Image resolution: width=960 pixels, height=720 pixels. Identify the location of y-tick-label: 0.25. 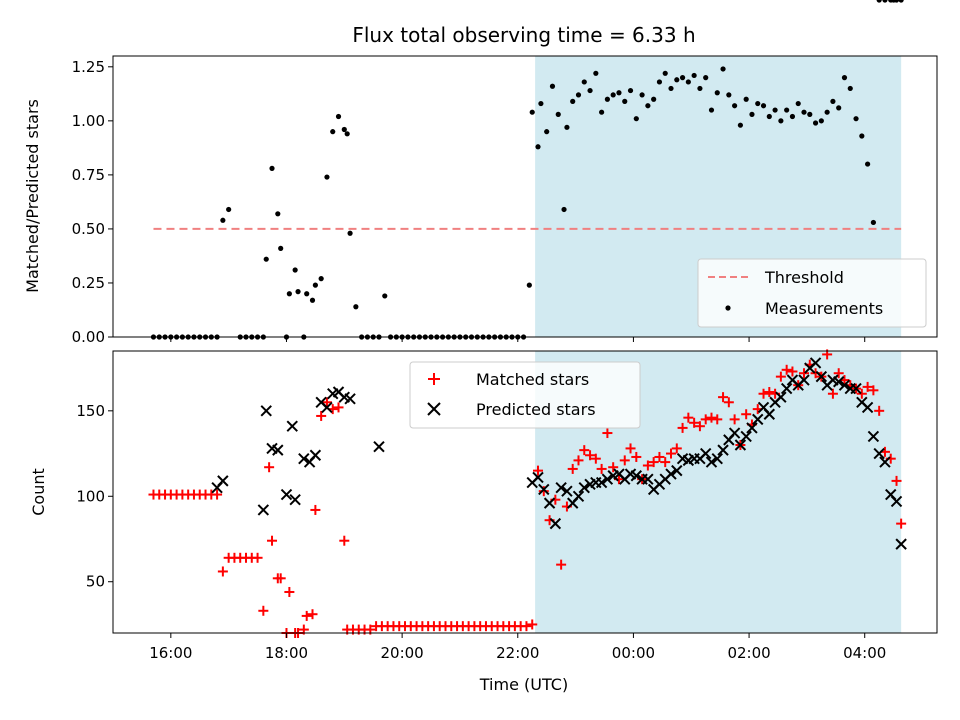
(88, 283).